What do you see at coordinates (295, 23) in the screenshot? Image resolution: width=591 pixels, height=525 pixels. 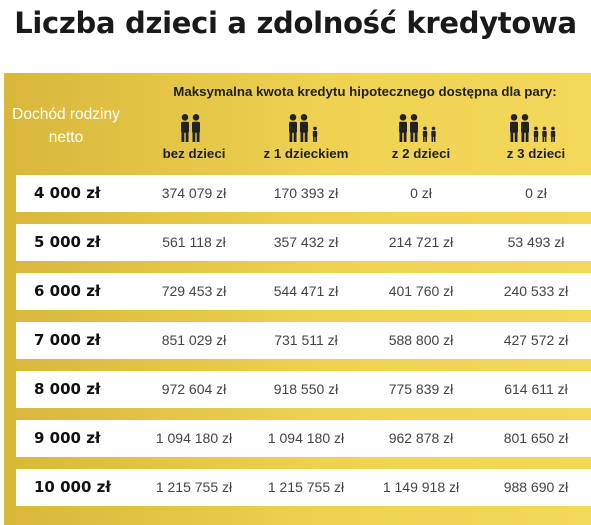 I see `chart-title: Liczba dzieci a zdolność kredytowa` at bounding box center [295, 23].